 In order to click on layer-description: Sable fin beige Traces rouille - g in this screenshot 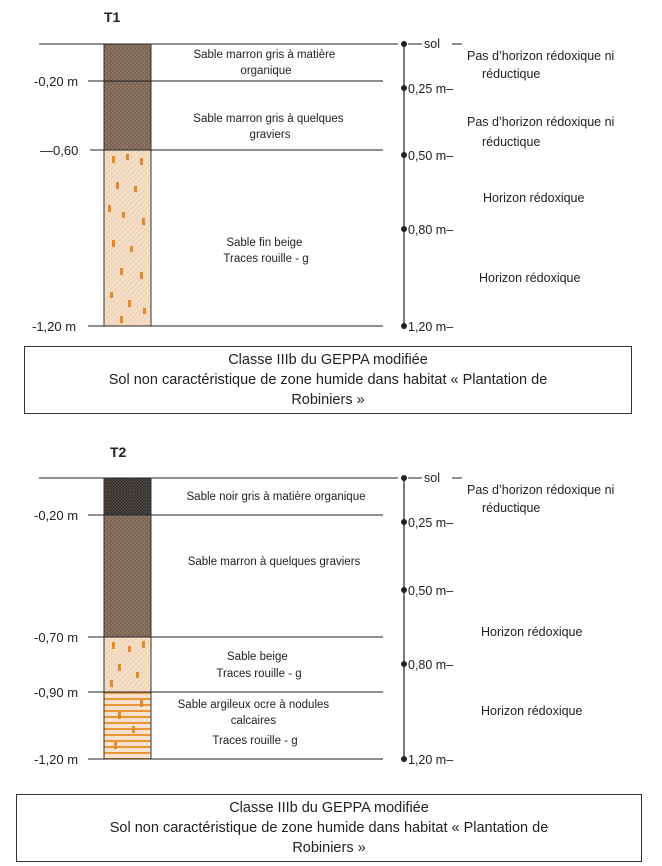, I will do `click(265, 251)`.